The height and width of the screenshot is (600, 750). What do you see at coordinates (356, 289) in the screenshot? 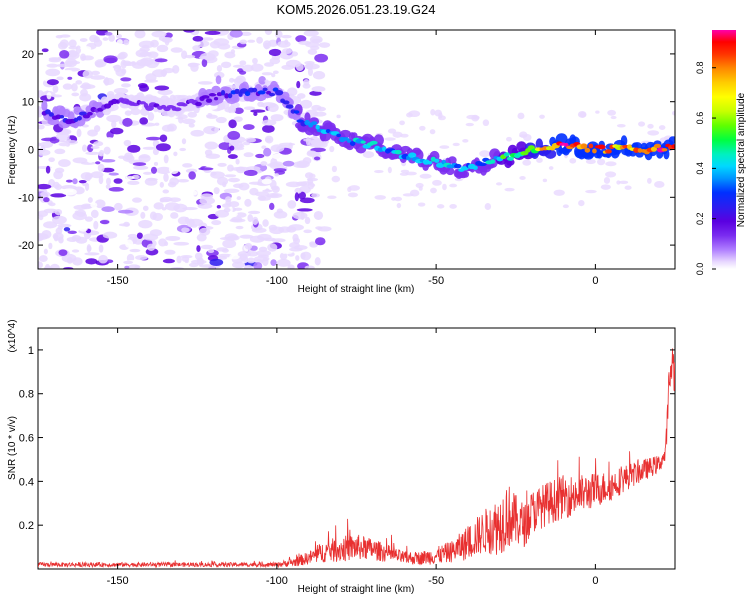
I see `spectrogram-x-label: Height of straight line (km)` at bounding box center [356, 289].